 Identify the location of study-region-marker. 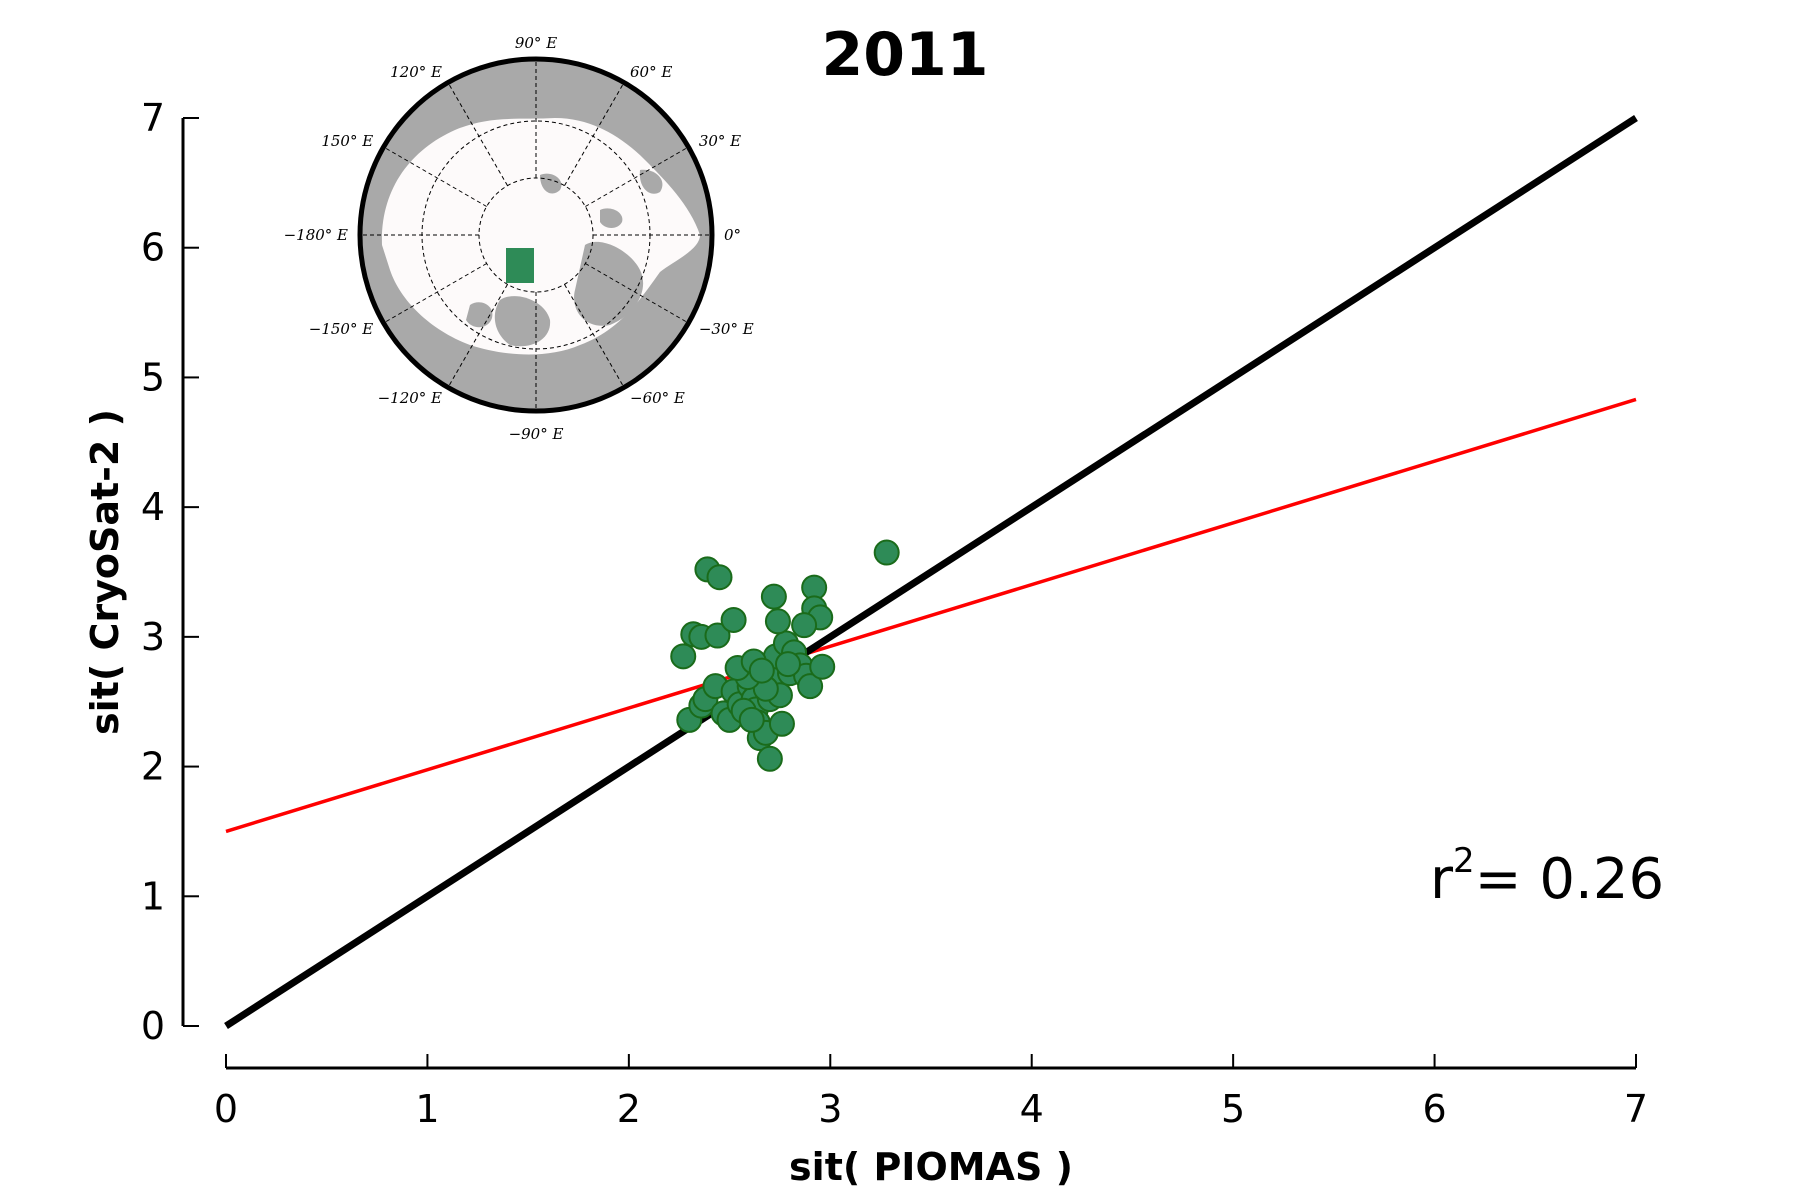
(520, 265).